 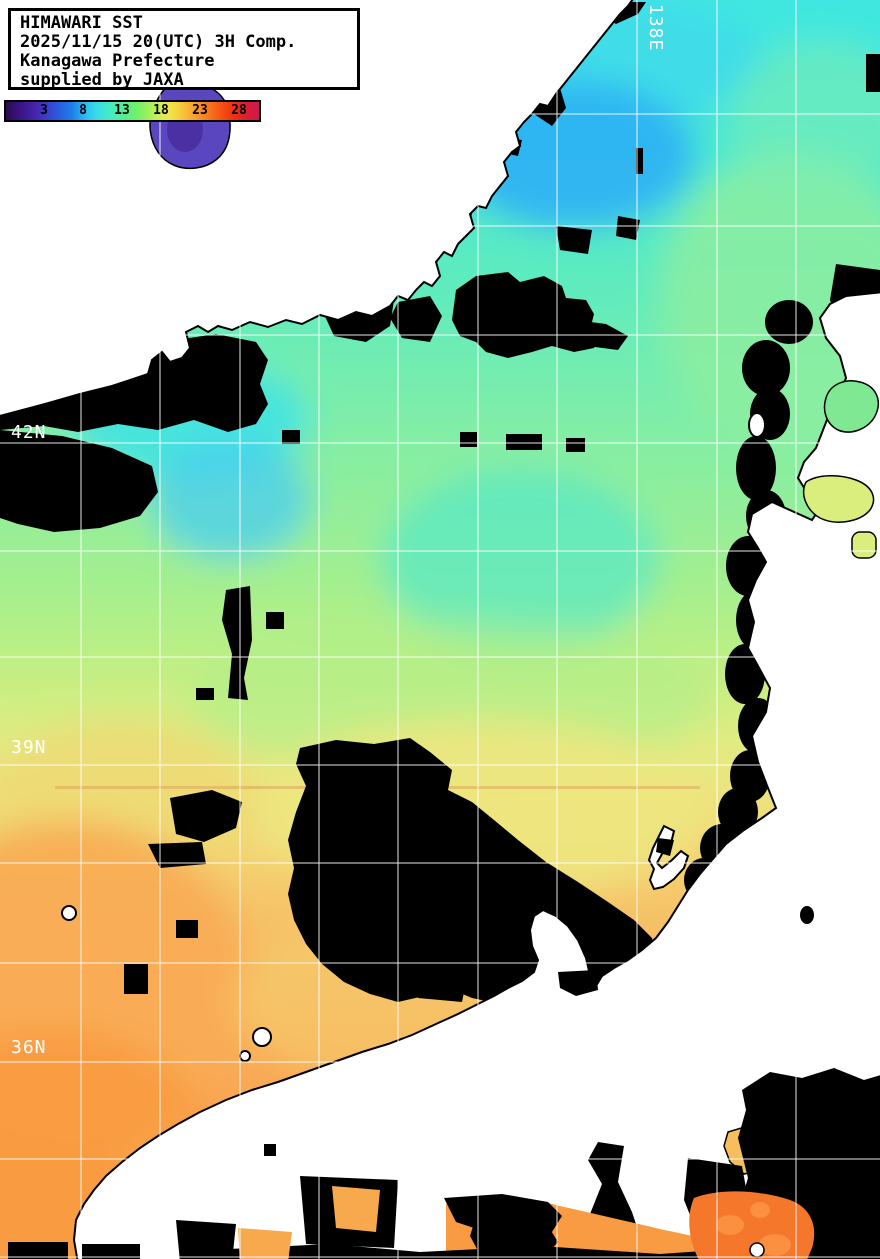 I want to click on kuroshio-water-layer, so click(x=526, y=1222).